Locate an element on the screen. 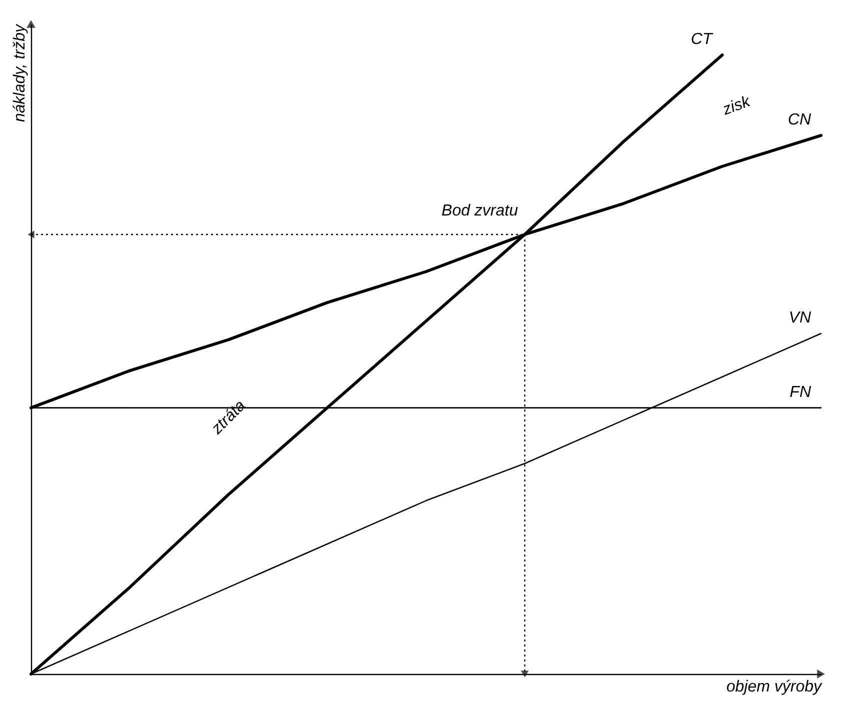 This screenshot has width=846, height=708. series-label: CT is located at coordinates (702, 39).